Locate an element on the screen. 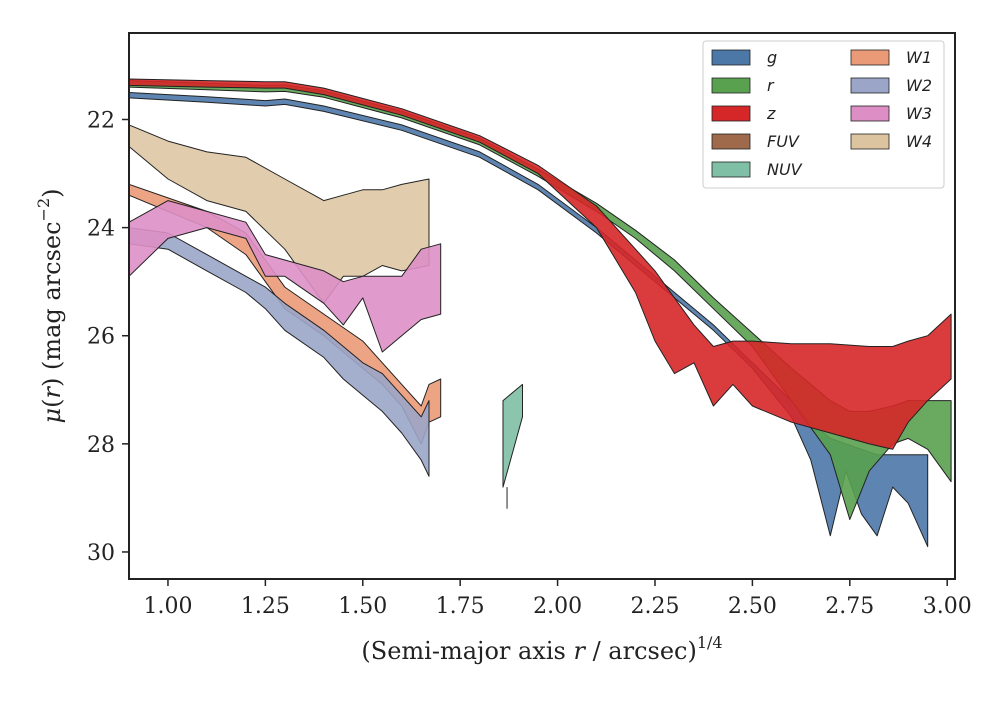 This screenshot has width=1000, height=705. legend-swatch-z is located at coordinates (731, 113).